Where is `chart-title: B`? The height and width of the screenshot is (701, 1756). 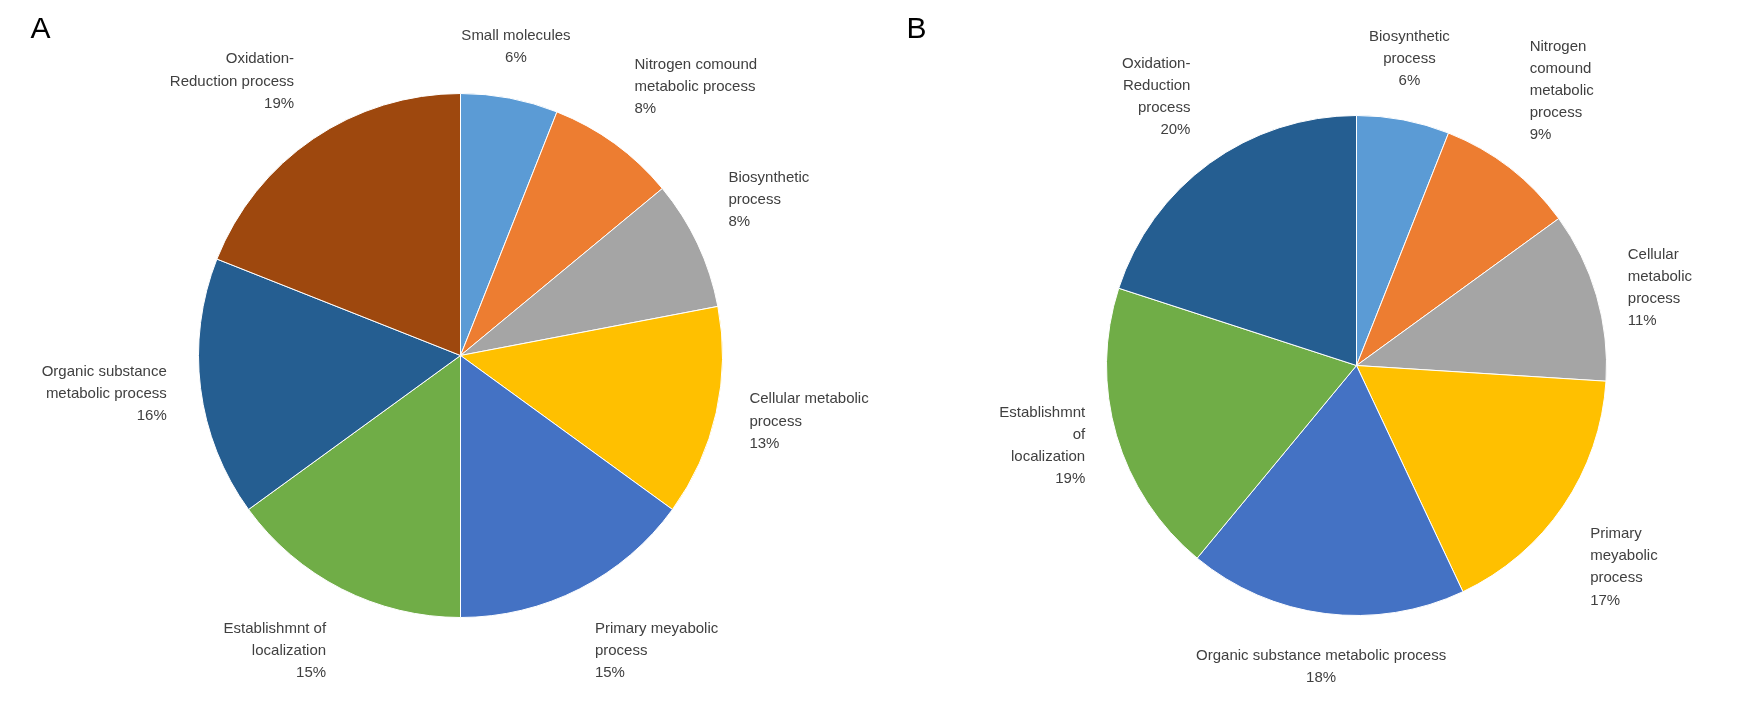 chart-title: B is located at coordinates (916, 27).